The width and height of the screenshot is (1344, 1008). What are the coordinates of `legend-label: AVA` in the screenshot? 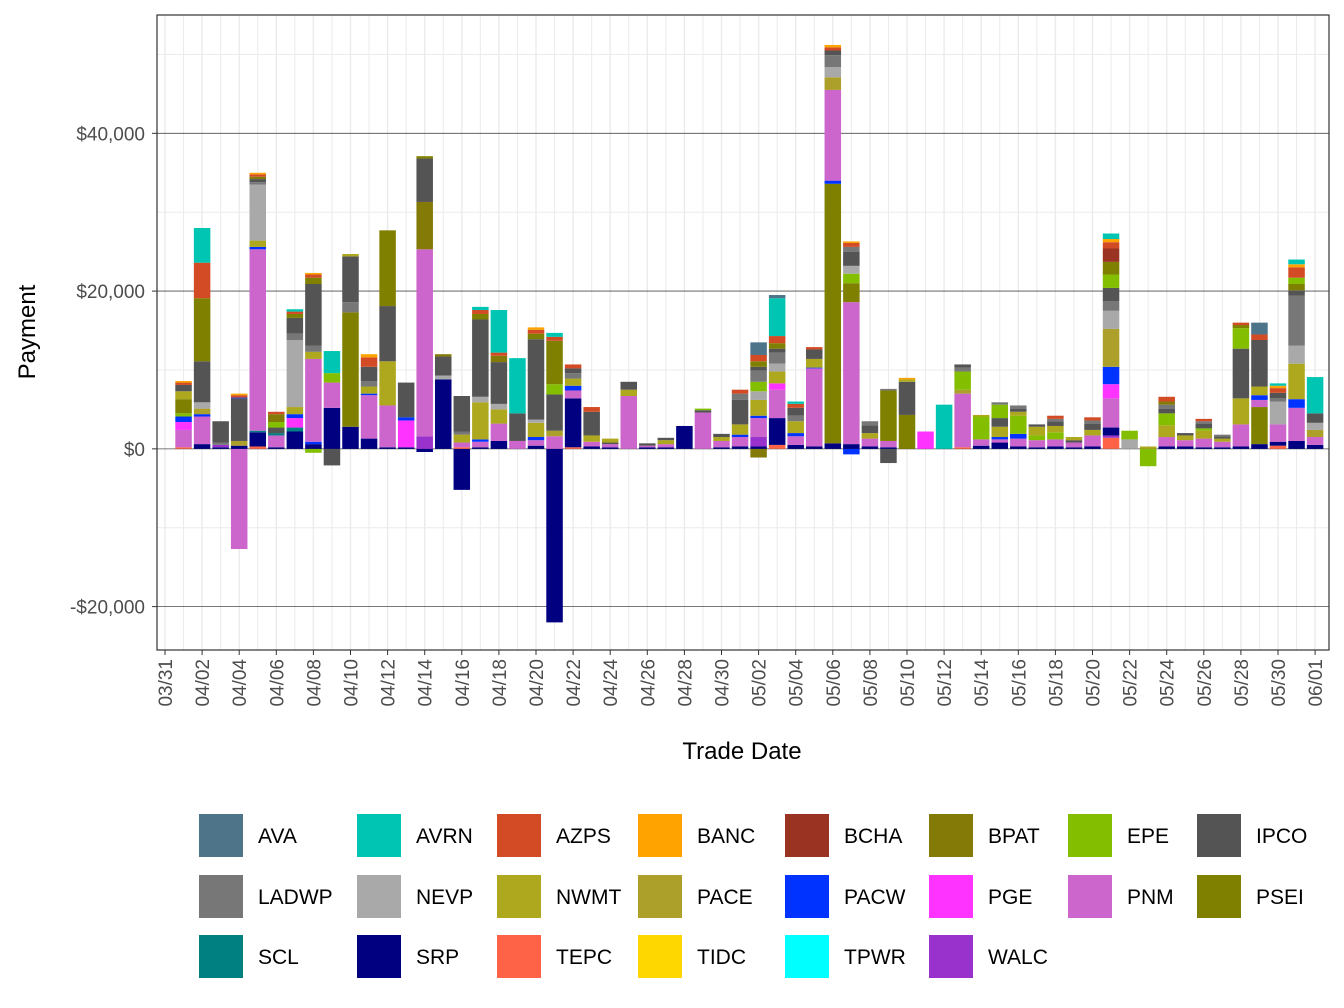 It's located at (277, 836).